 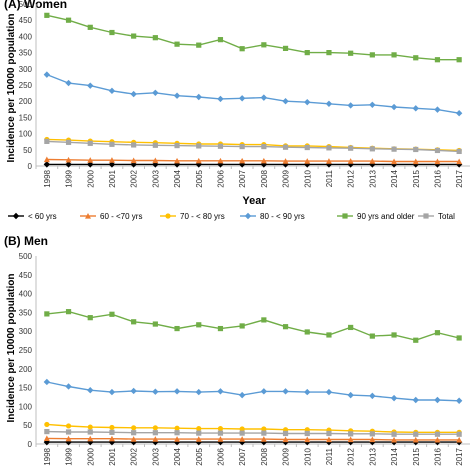 What do you see at coordinates (26, 117) in the screenshot?
I see `y-tick-label-women: 150` at bounding box center [26, 117].